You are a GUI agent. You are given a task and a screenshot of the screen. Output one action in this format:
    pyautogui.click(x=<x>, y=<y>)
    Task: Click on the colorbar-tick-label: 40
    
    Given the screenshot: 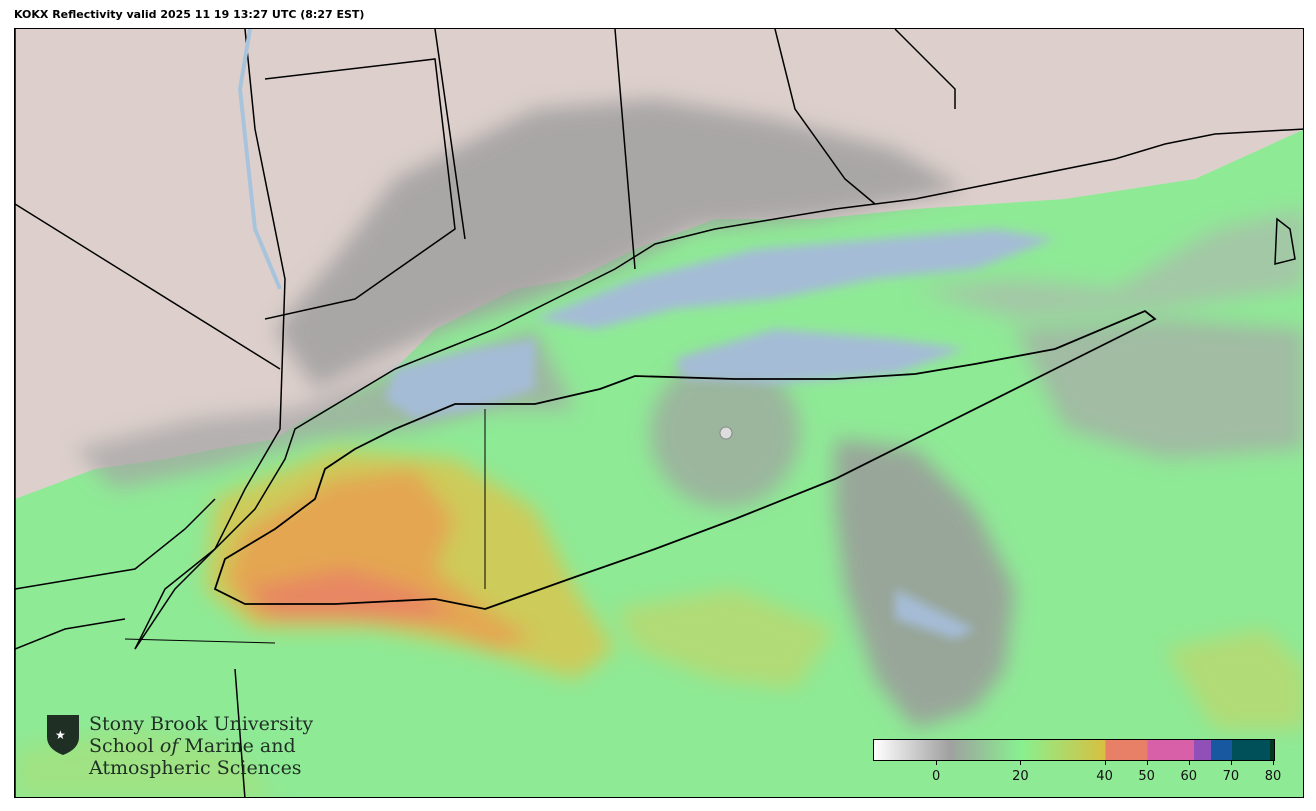 What is the action you would take?
    pyautogui.click(x=1104, y=776)
    